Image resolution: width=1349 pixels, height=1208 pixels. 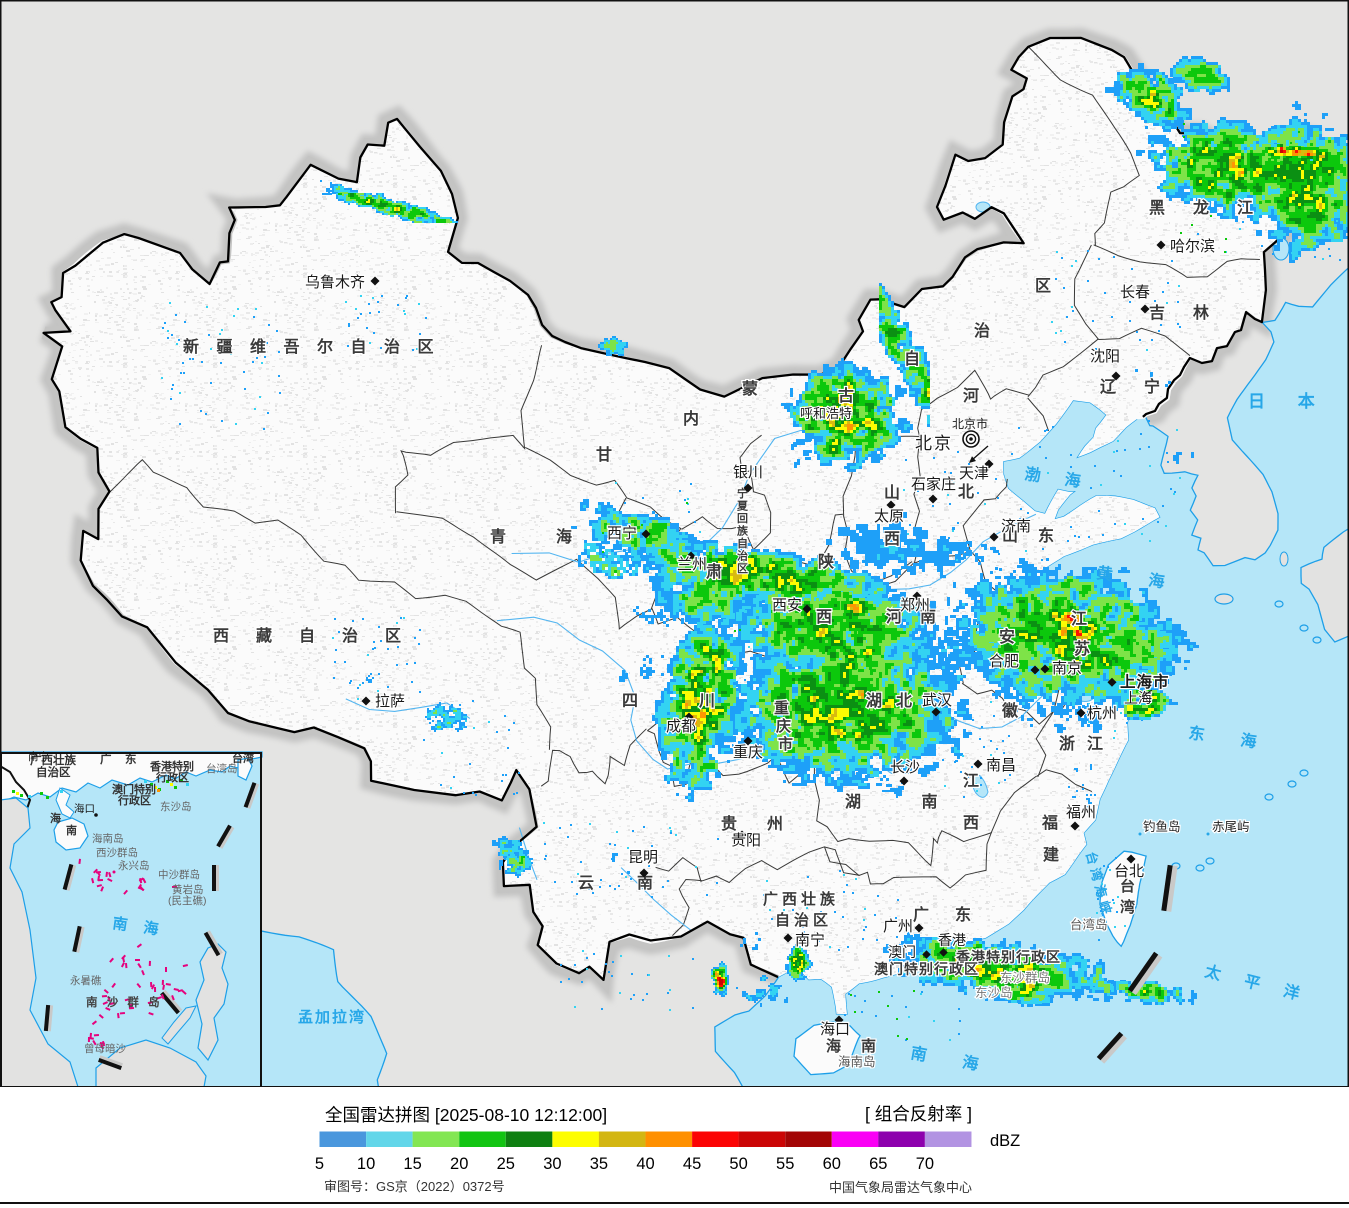 What do you see at coordinates (1145, 681) in the screenshot?
I see `svg-text: 上海市` at bounding box center [1145, 681].